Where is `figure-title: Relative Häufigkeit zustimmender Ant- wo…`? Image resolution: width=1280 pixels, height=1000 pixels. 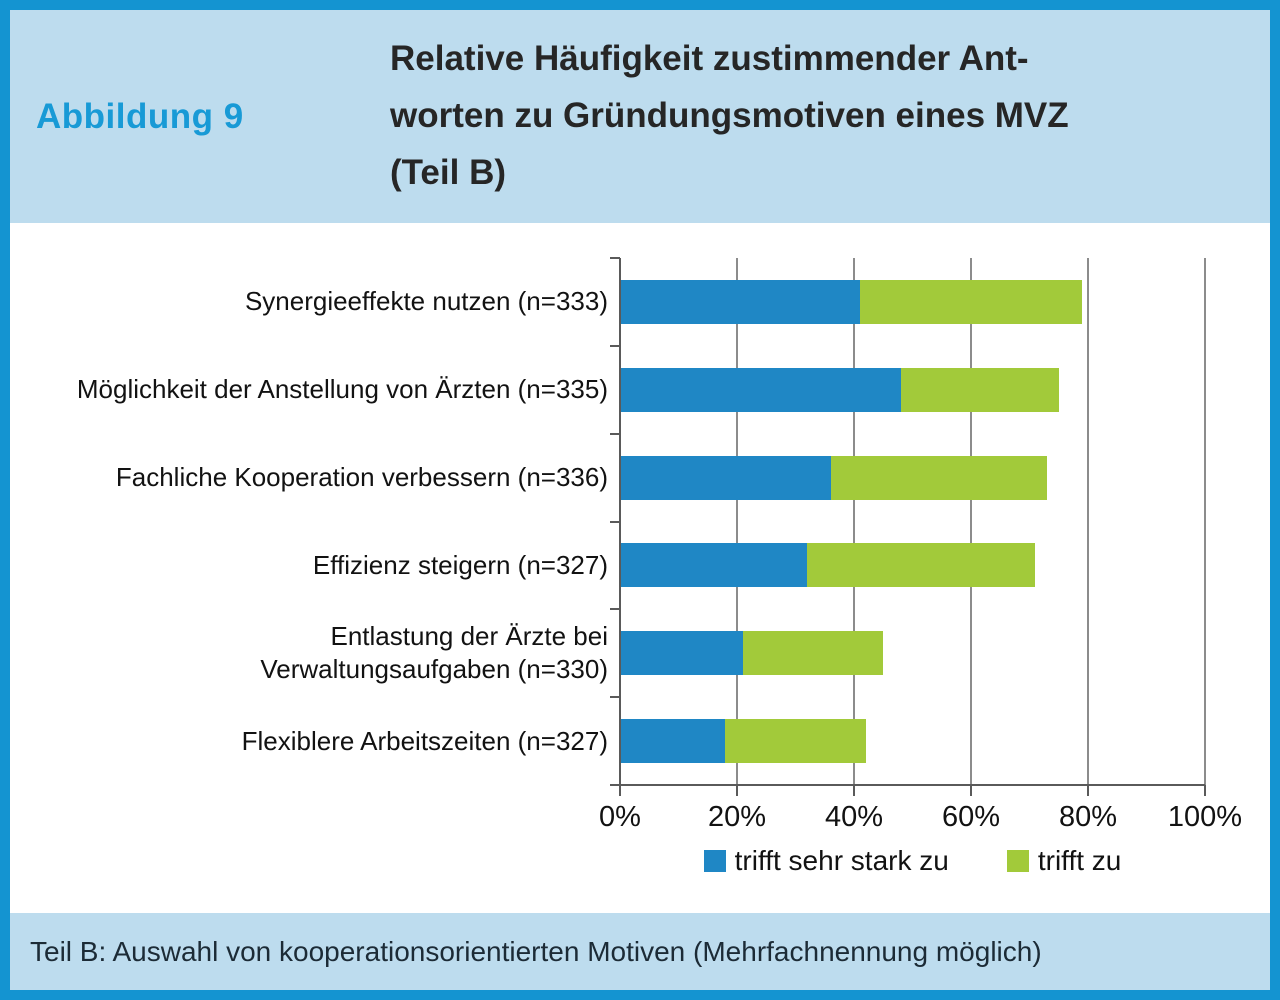
figure-title: Relative Häufigkeit zustimmender Ant- wo… is located at coordinates (729, 115).